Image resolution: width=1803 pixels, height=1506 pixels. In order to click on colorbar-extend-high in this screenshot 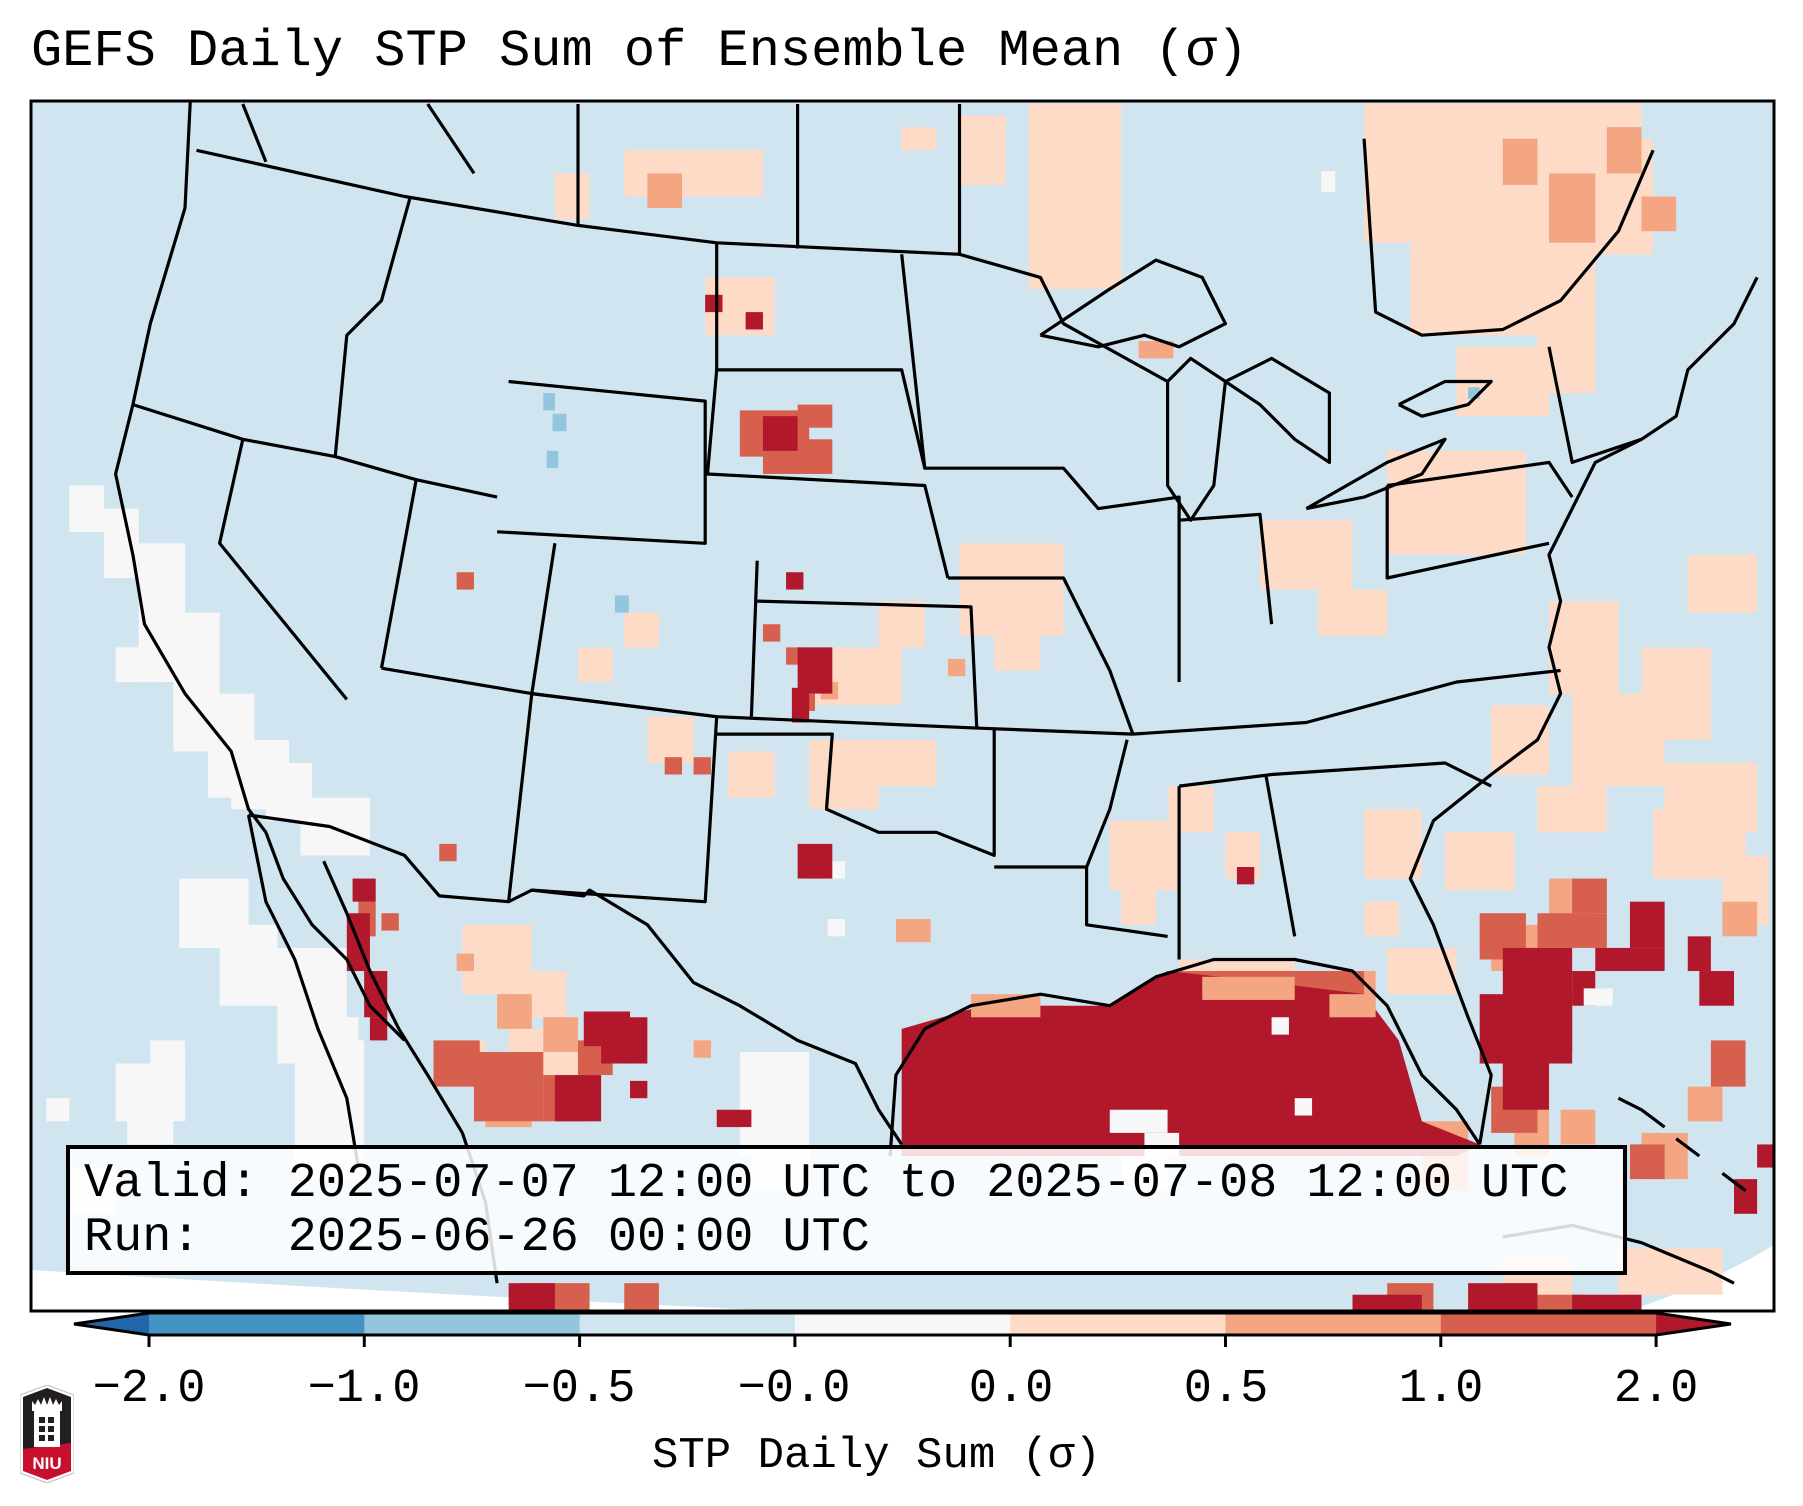, I will do `click(1693, 1324)`.